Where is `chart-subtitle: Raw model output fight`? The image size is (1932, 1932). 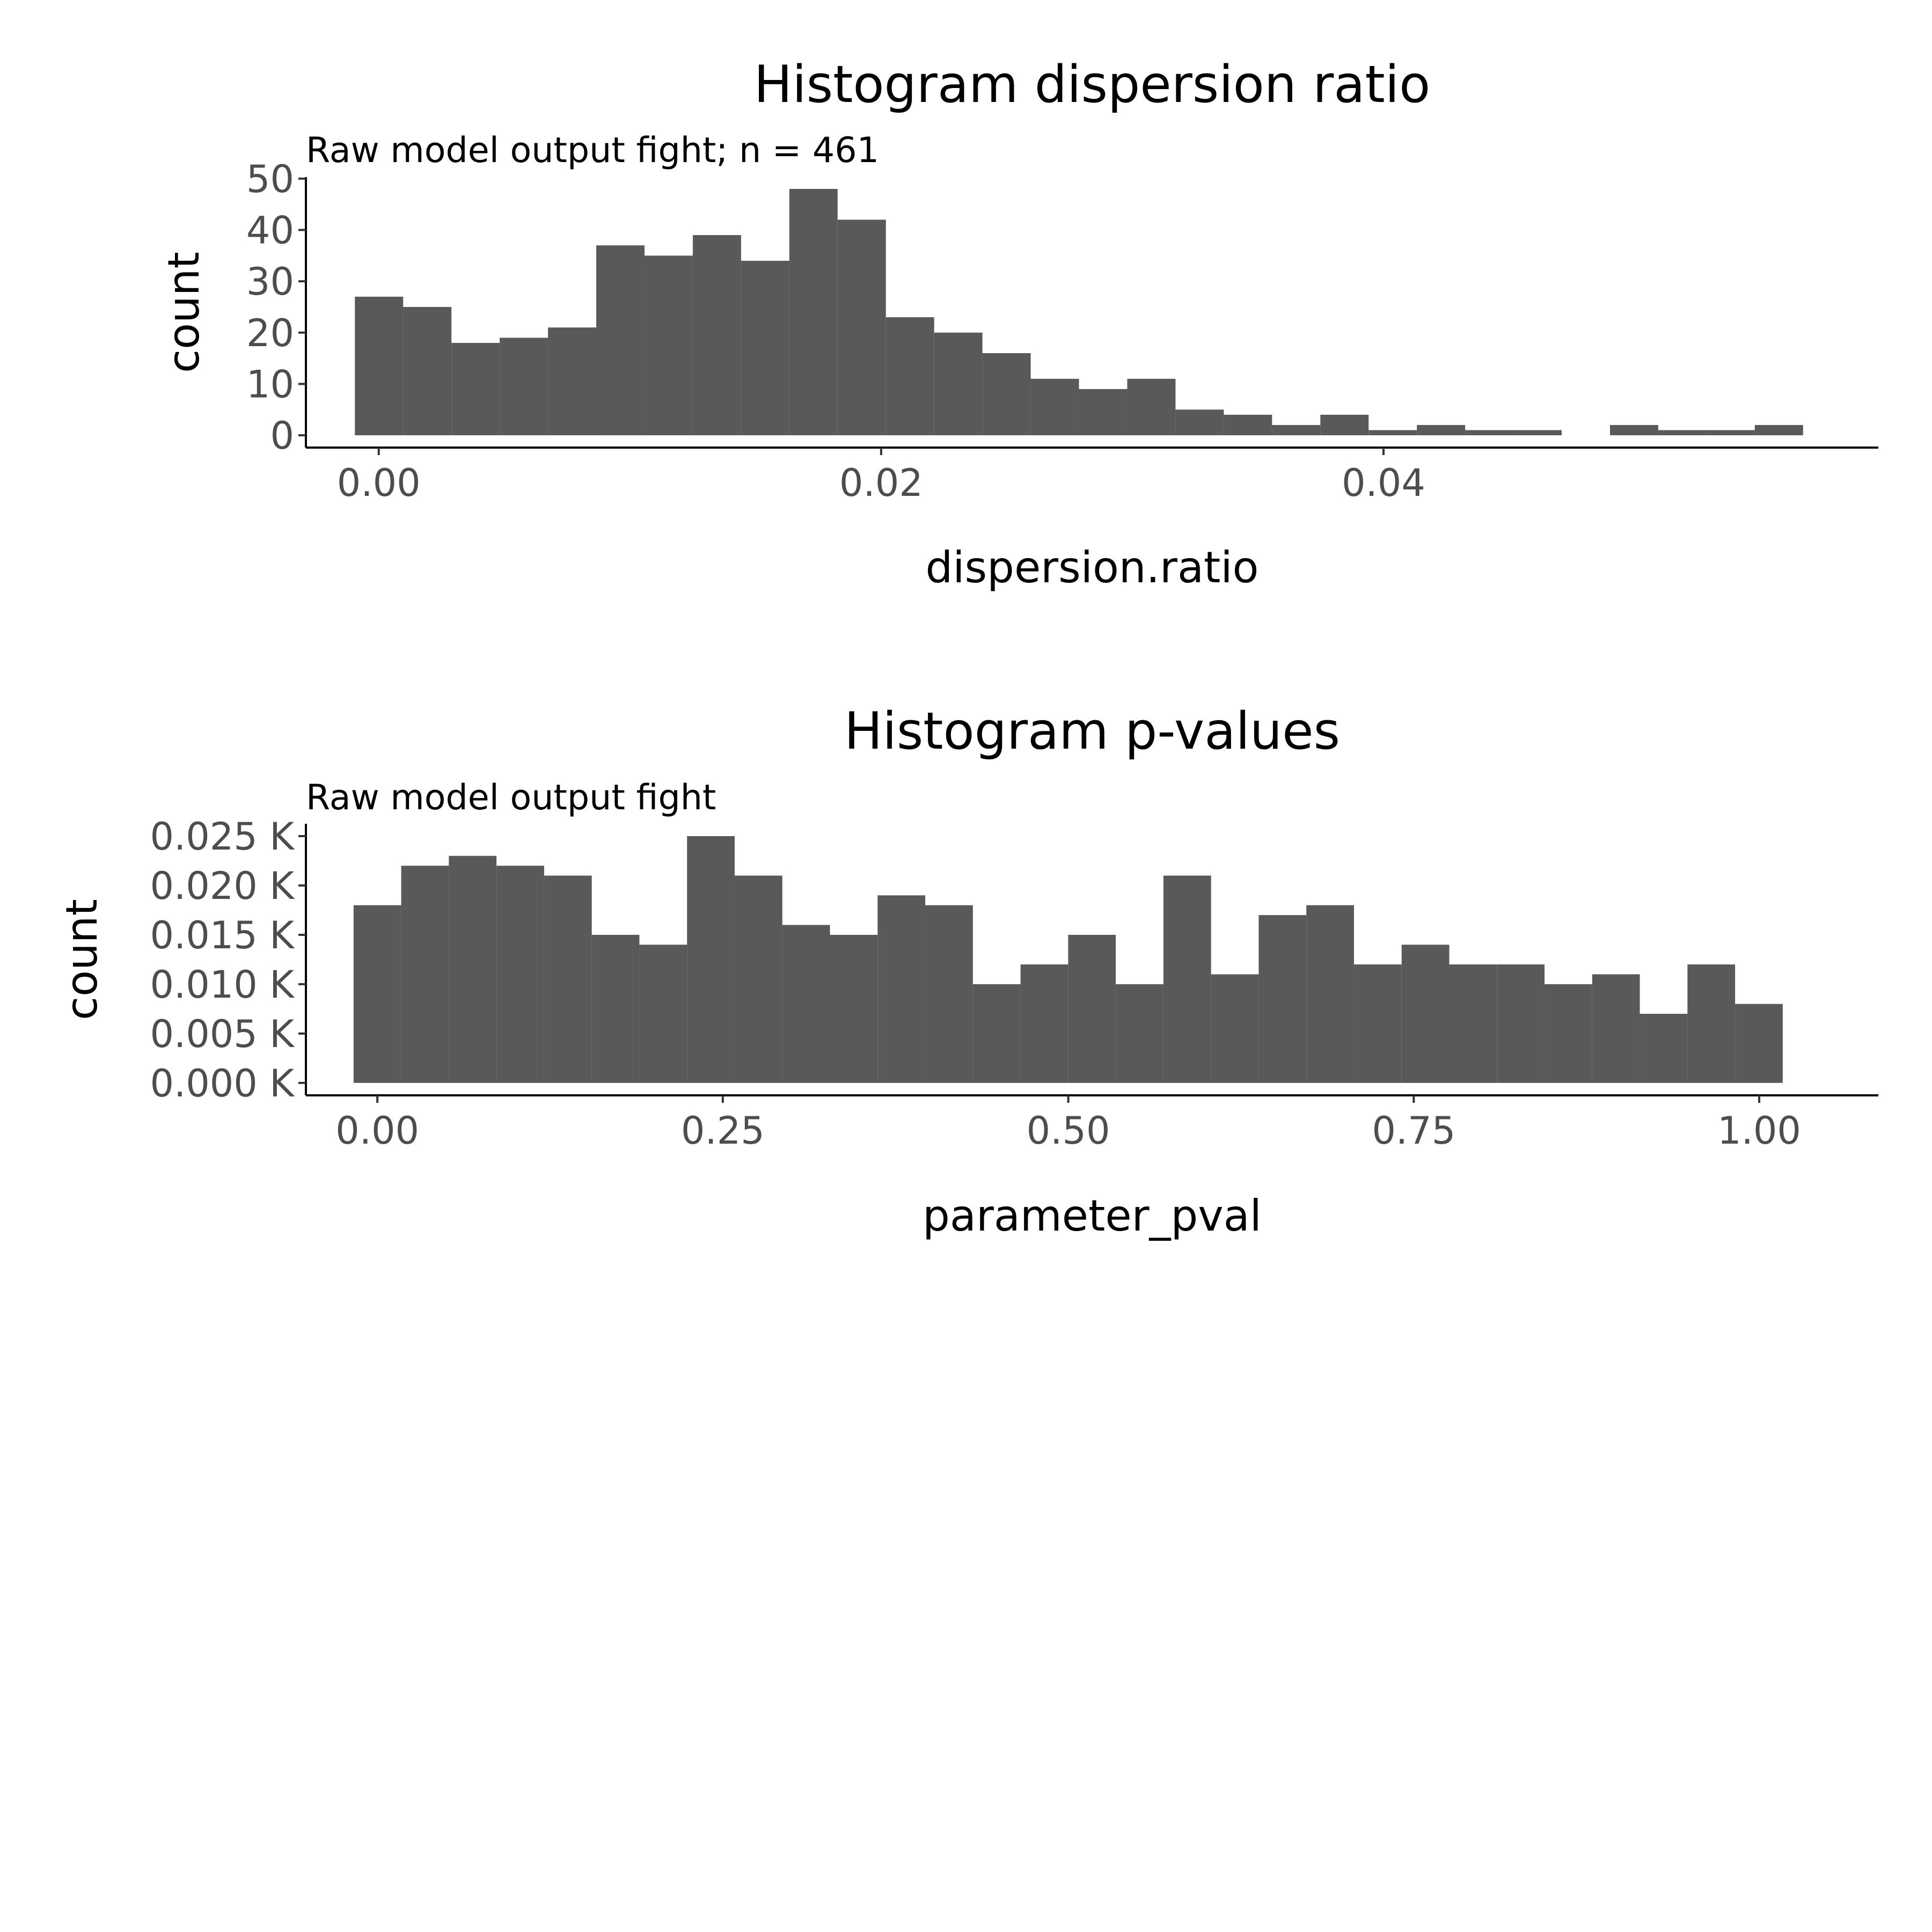 chart-subtitle: Raw model output fight is located at coordinates (511, 798).